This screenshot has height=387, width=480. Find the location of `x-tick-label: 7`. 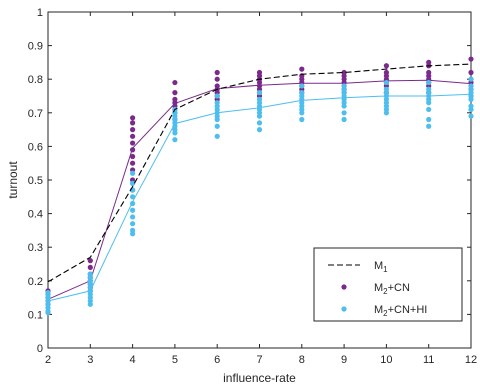

x-tick-label: 7 is located at coordinates (259, 360).